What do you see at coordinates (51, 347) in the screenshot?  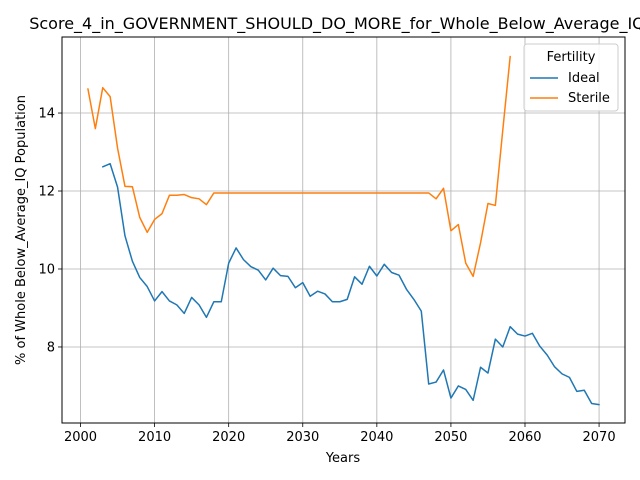 I see `y-tick-label: 8` at bounding box center [51, 347].